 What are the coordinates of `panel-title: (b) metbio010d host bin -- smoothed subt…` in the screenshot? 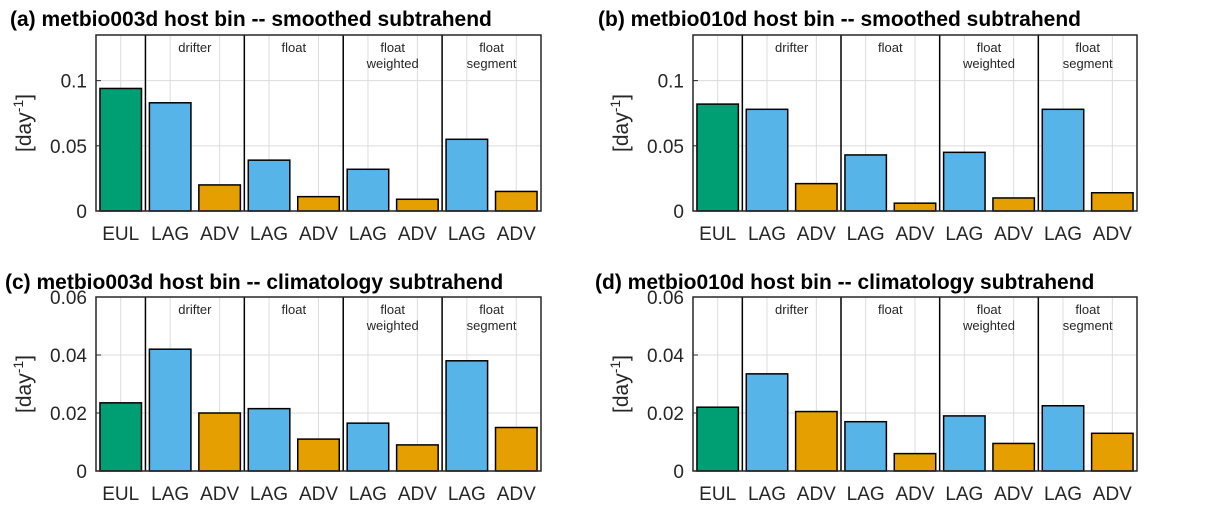 It's located at (839, 19).